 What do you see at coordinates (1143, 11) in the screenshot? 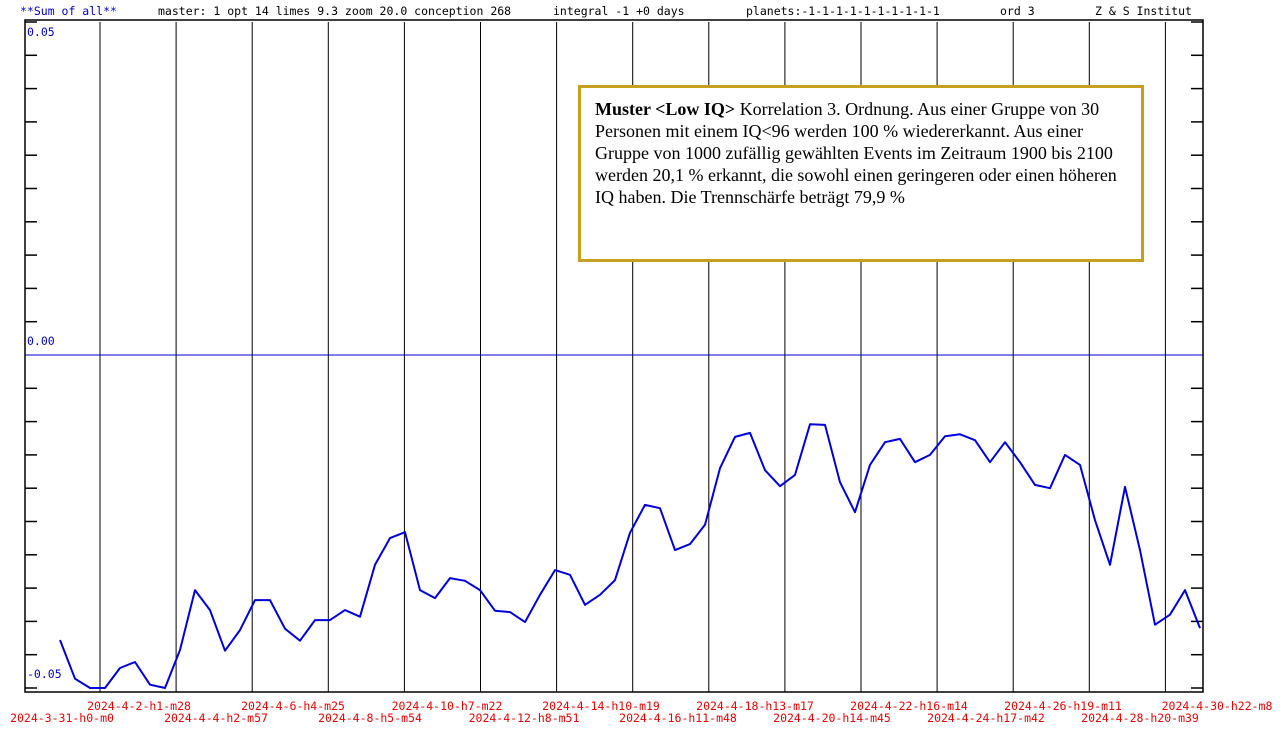
I see `header-text: Z & S Institut` at bounding box center [1143, 11].